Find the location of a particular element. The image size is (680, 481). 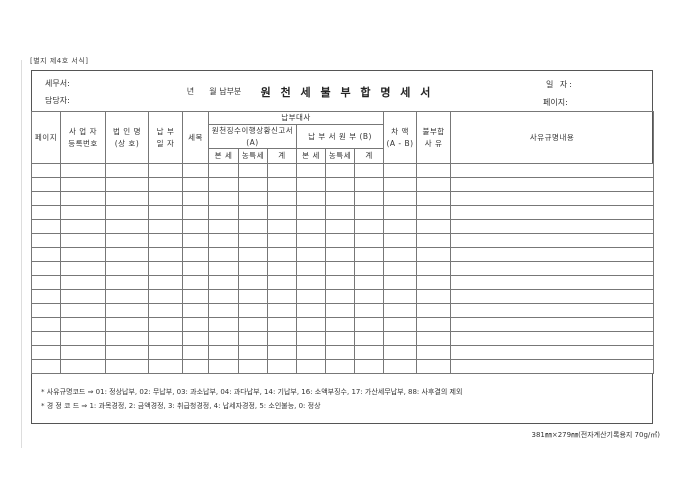

col-header-total-a: 계 is located at coordinates (282, 156).